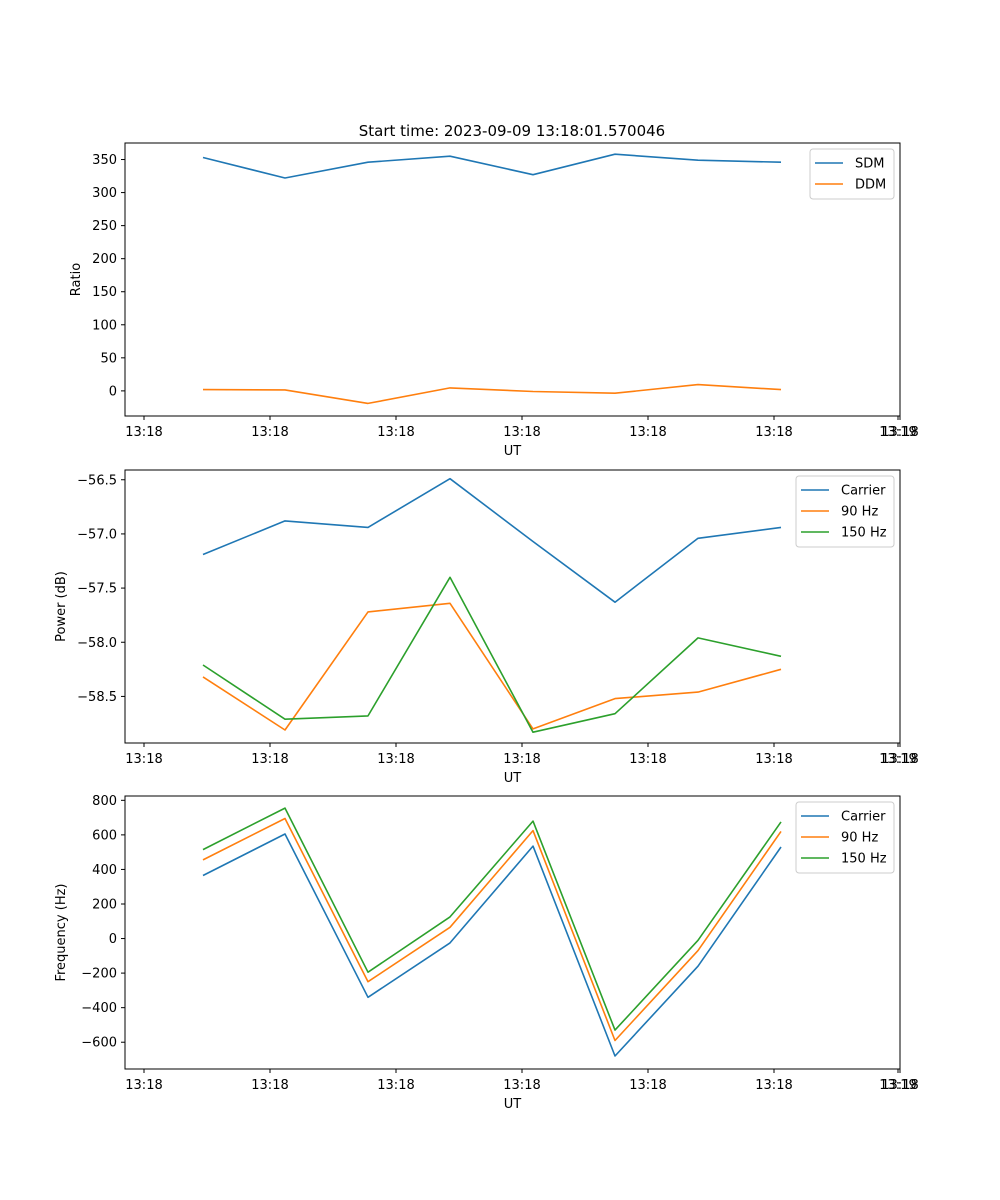 The width and height of the screenshot is (1000, 1200). What do you see at coordinates (104, 870) in the screenshot?
I see `y-tick-label: 400` at bounding box center [104, 870].